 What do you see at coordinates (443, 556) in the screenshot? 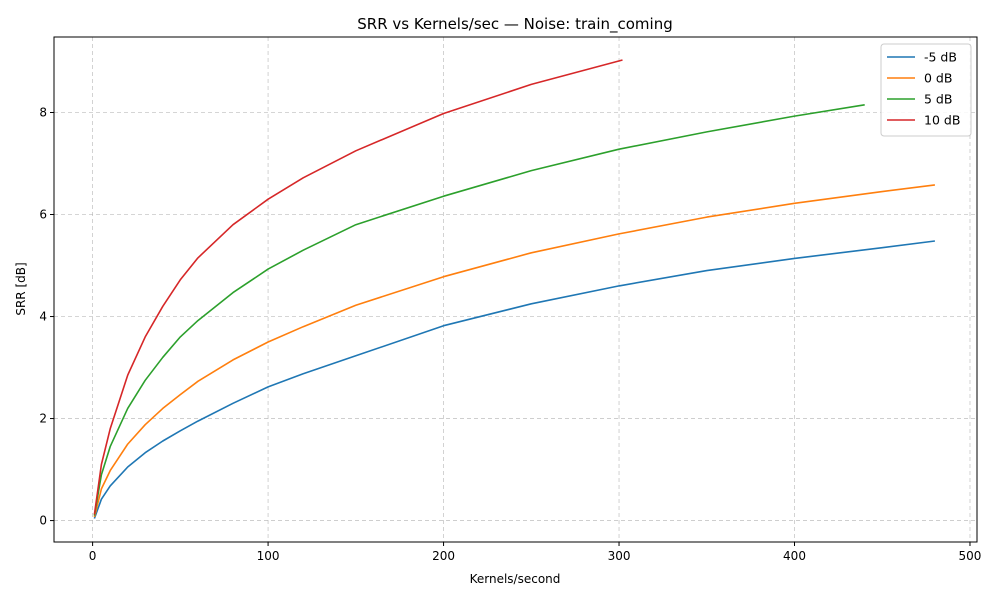
I see `x-tick-label: 200` at bounding box center [443, 556].